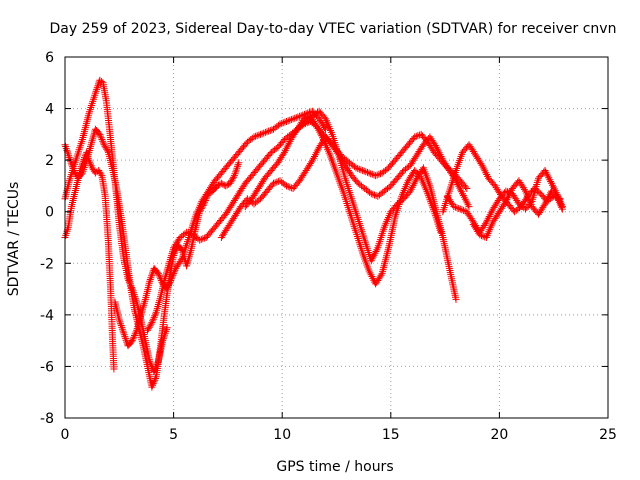  I want to click on y-tick-label: 2, so click(49, 161).